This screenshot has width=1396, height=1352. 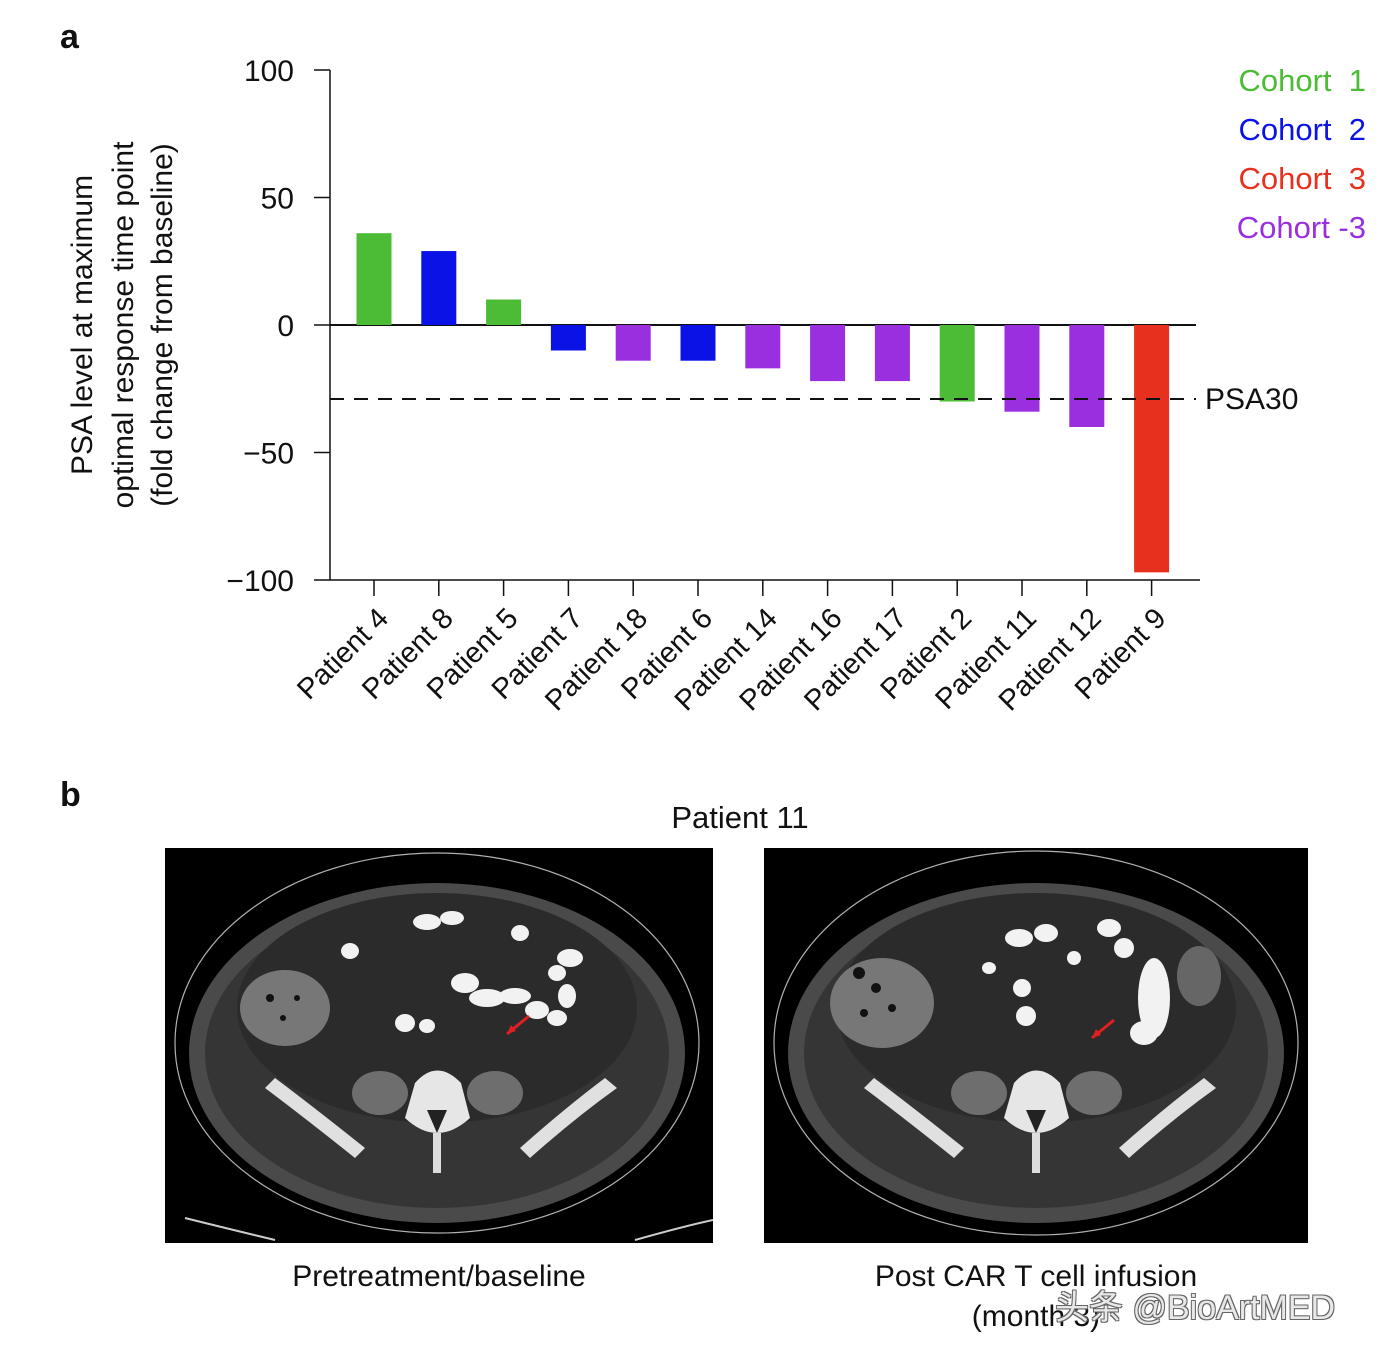 I want to click on ct-caption-post-infusion-line1: Post CAR T cell infusion, so click(x=1036, y=1276).